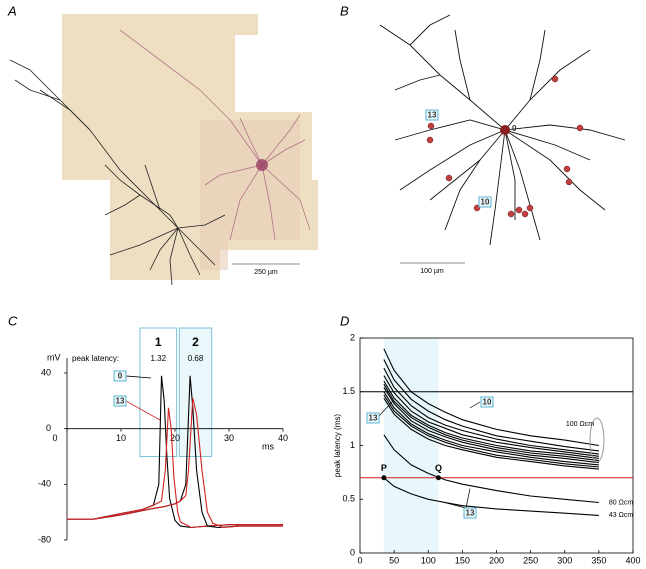  Describe the element at coordinates (95, 358) in the screenshot. I see `latency-label: peak latency:` at that location.